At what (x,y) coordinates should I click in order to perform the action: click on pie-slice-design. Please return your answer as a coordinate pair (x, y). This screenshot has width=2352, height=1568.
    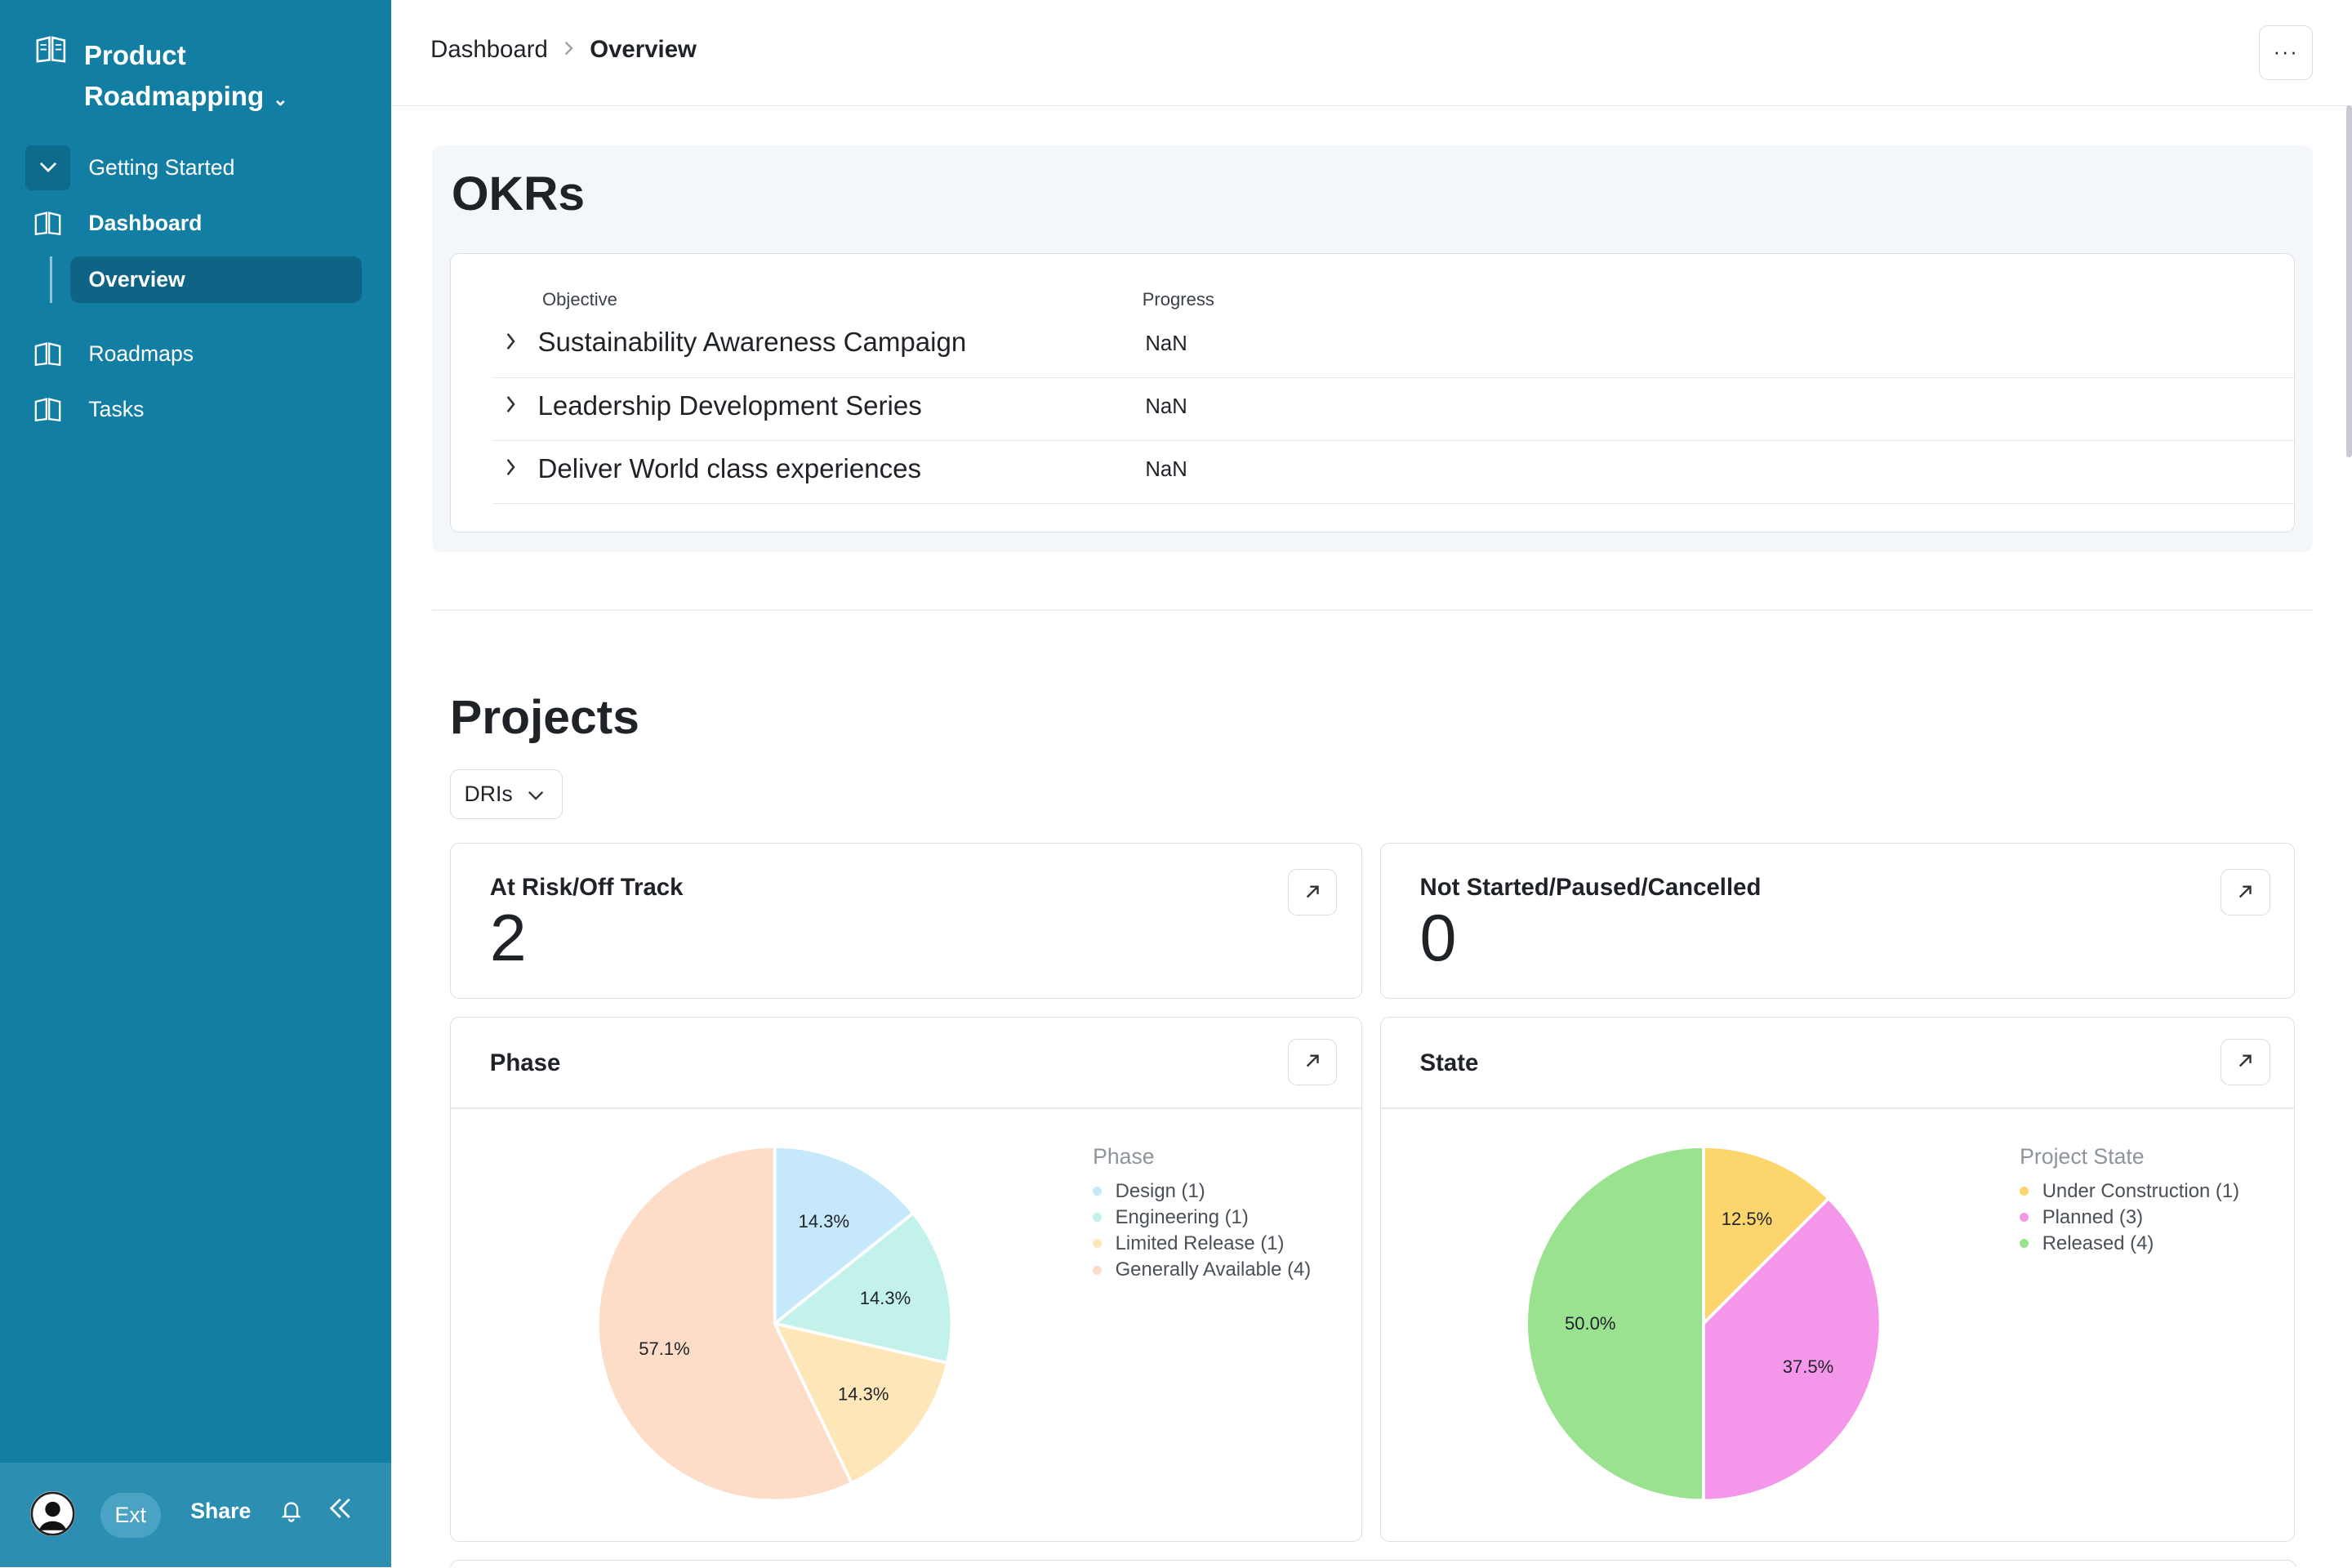
    Looking at the image, I should click on (844, 1236).